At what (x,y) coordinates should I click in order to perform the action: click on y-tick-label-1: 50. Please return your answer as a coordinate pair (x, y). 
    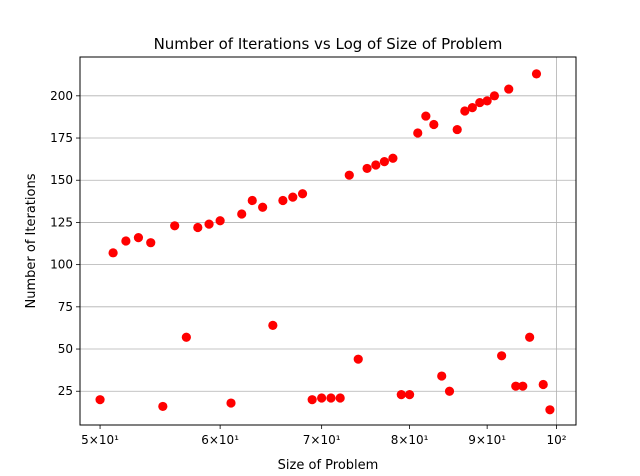
    Looking at the image, I should click on (65, 349).